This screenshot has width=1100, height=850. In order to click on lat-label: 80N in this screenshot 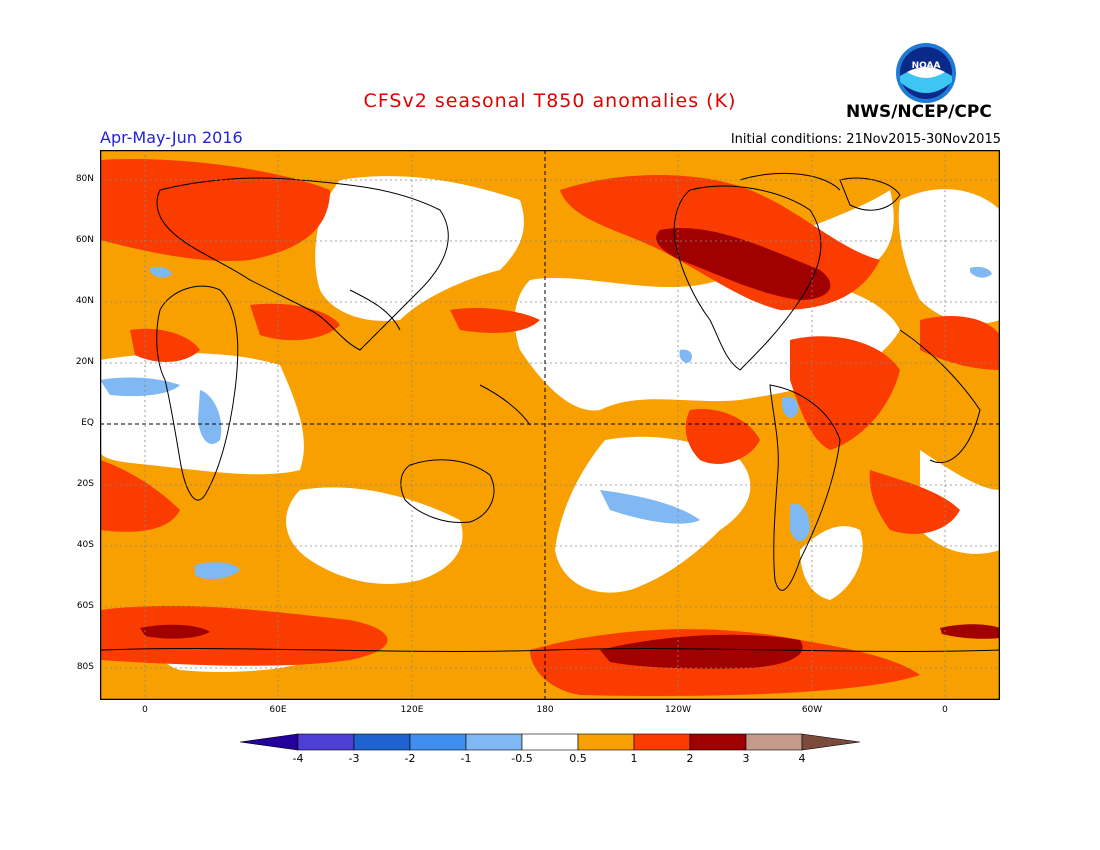, I will do `click(84, 179)`.